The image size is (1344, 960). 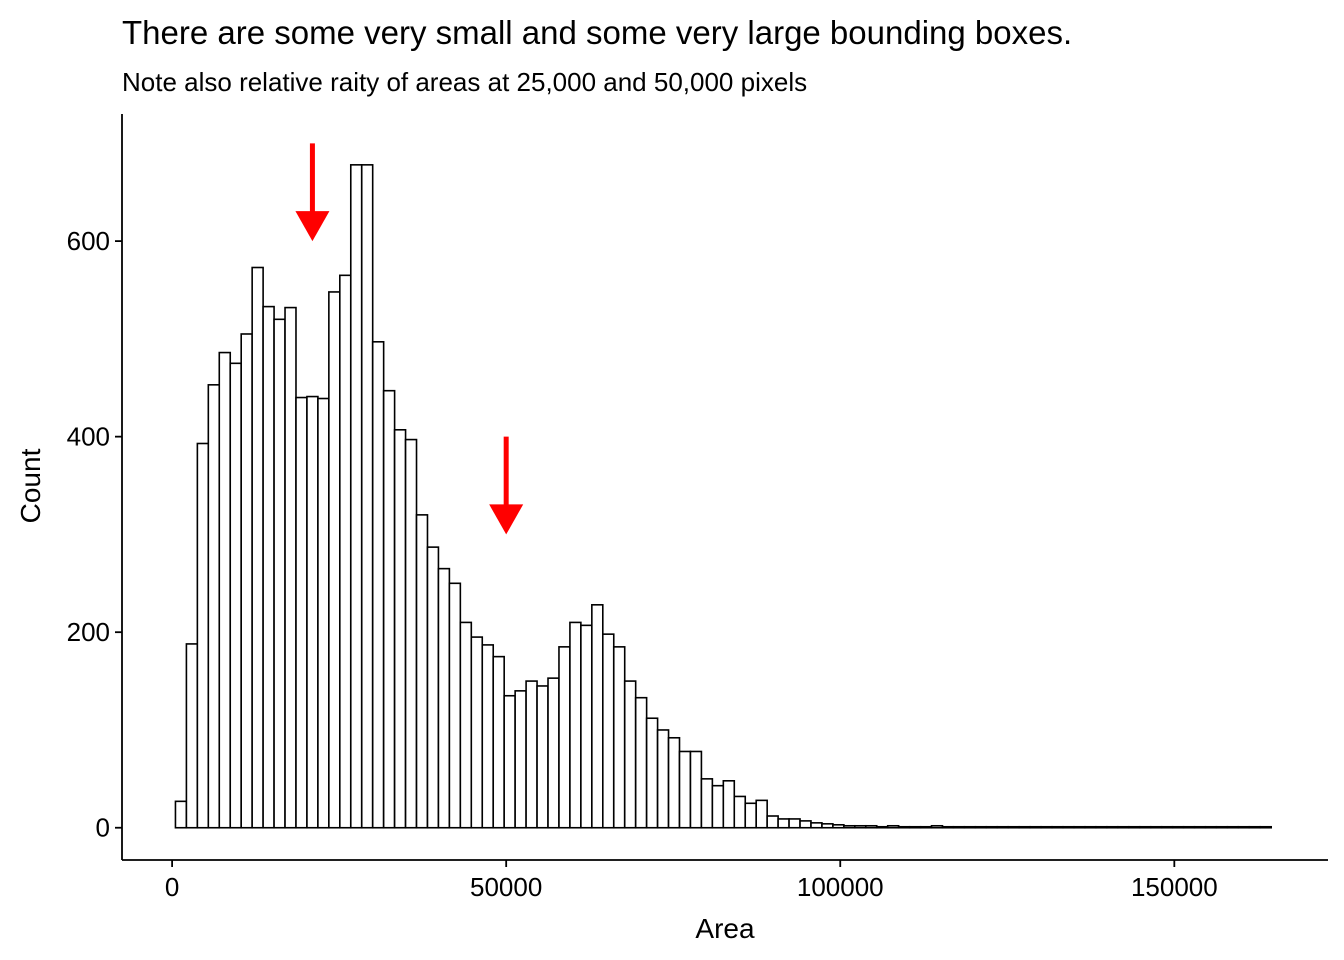 I want to click on arrow-head, so click(x=506, y=519).